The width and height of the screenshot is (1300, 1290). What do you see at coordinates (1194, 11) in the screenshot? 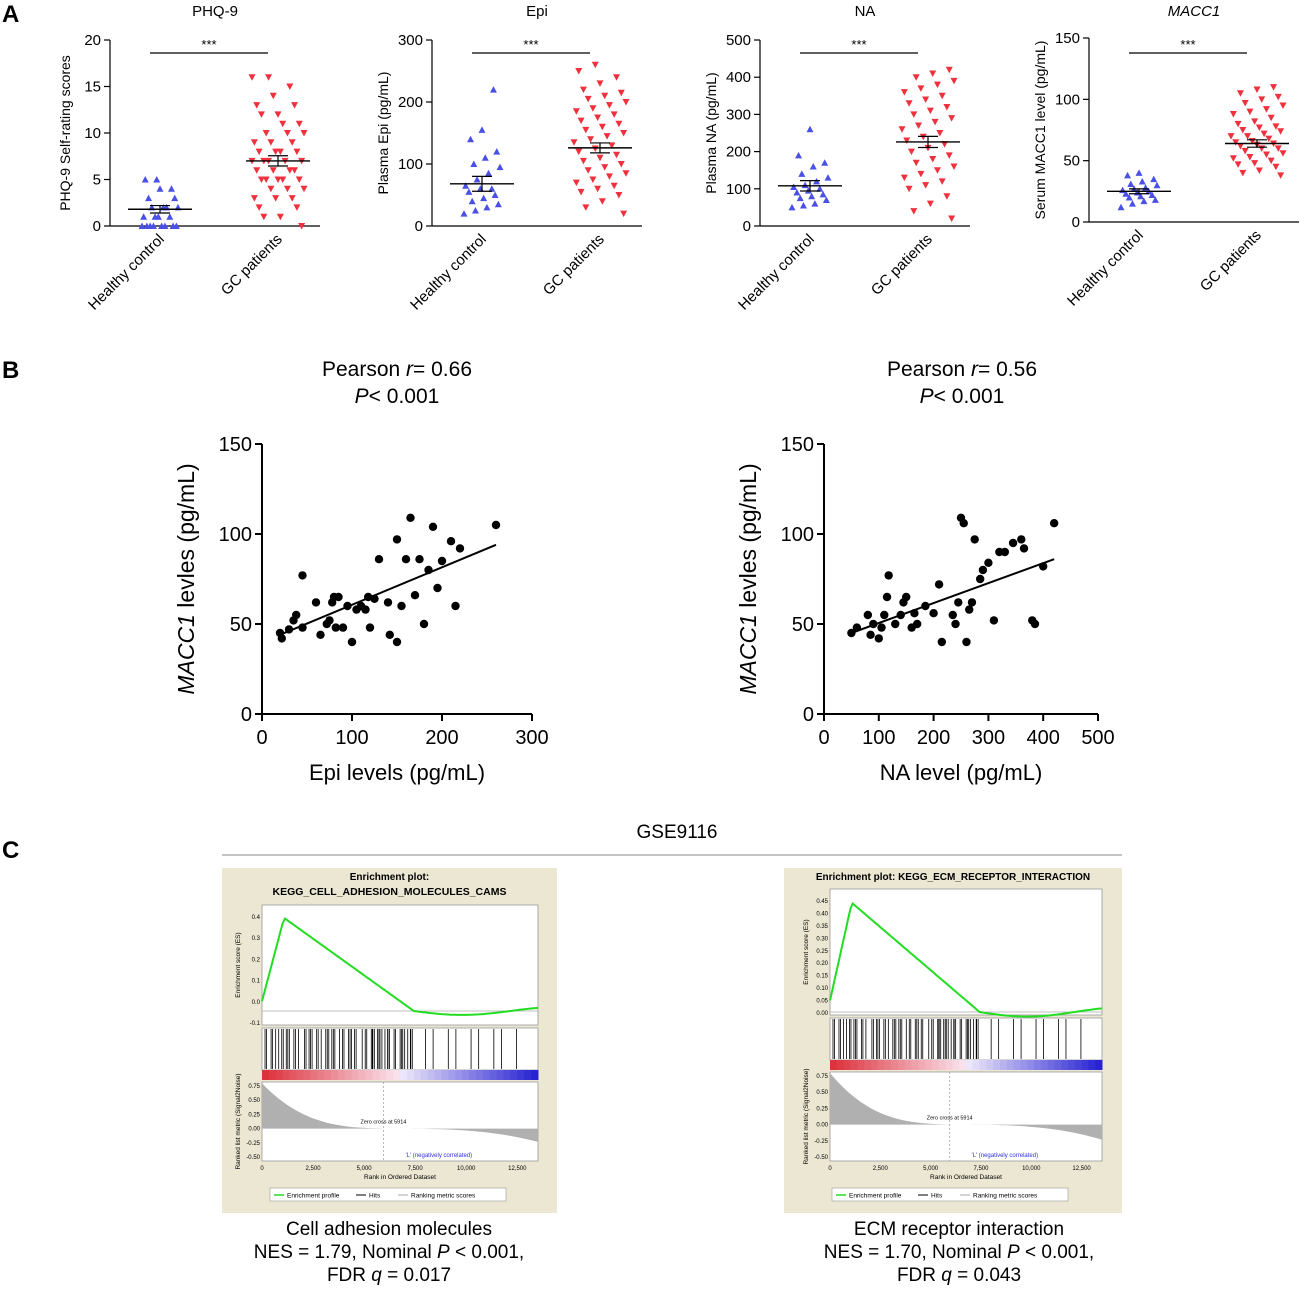
I see `chart-title: MACC1` at bounding box center [1194, 11].